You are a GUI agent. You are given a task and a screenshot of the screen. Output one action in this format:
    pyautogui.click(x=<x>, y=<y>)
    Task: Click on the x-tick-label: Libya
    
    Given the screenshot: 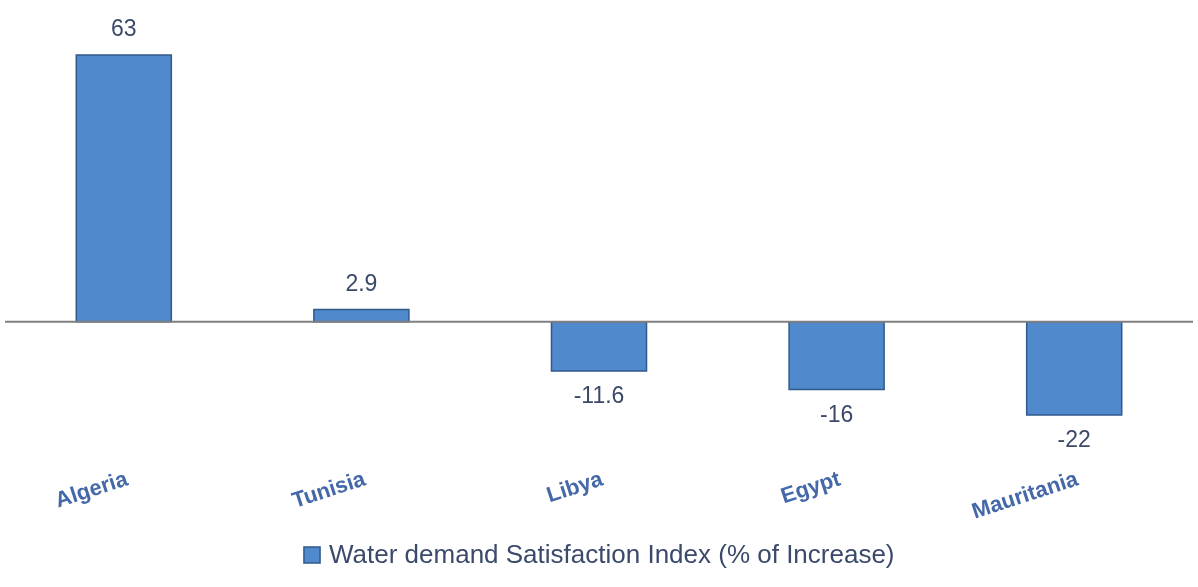 What is the action you would take?
    pyautogui.click(x=575, y=486)
    